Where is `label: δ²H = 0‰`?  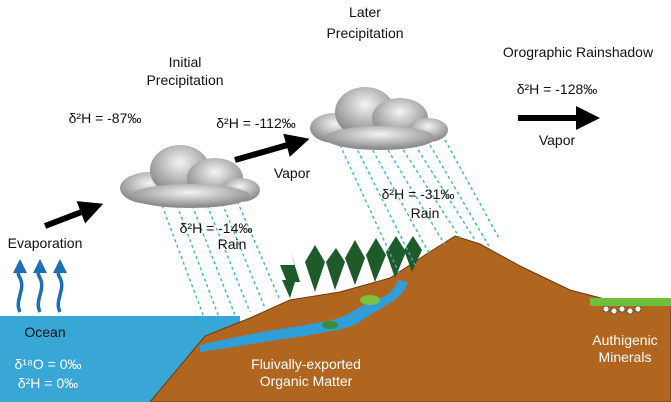 label: δ²H = 0‰ is located at coordinates (48, 383).